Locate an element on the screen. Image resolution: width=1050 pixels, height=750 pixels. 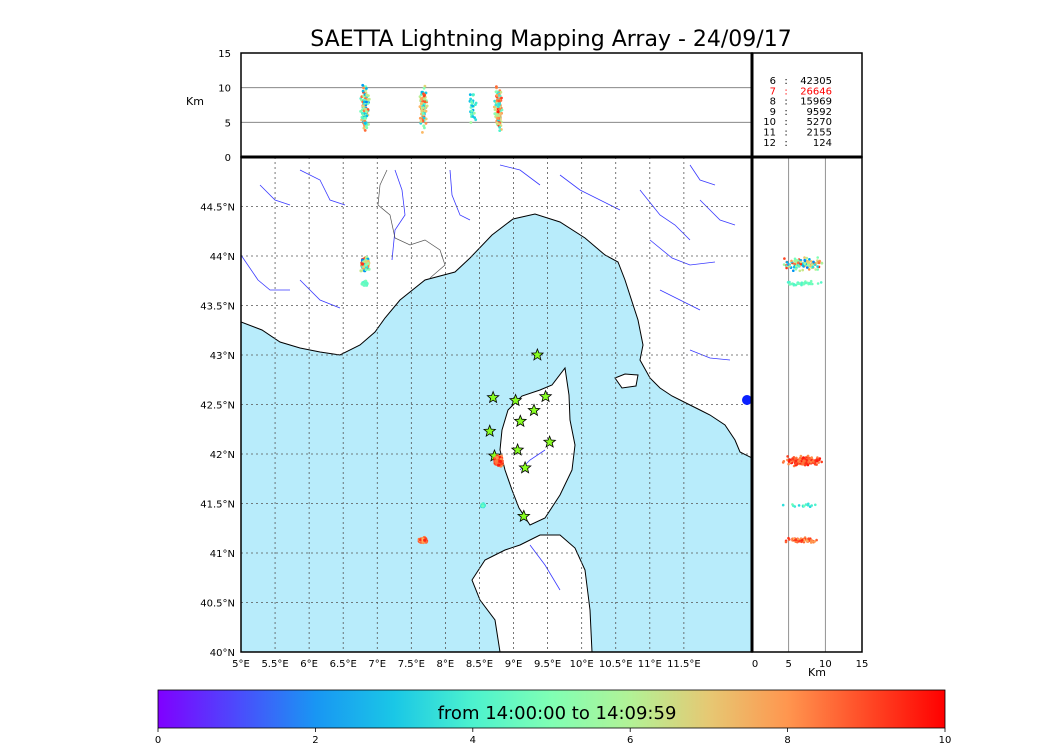
count-value: 9592 is located at coordinates (819, 112).